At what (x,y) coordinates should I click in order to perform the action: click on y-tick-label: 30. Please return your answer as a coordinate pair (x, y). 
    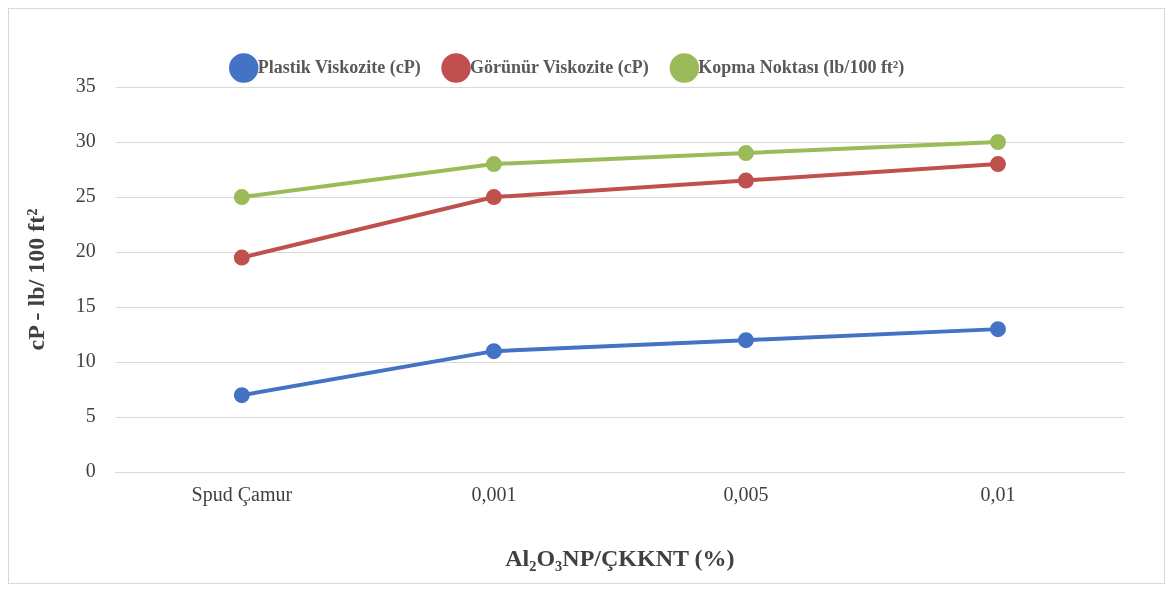
    Looking at the image, I should click on (85, 140).